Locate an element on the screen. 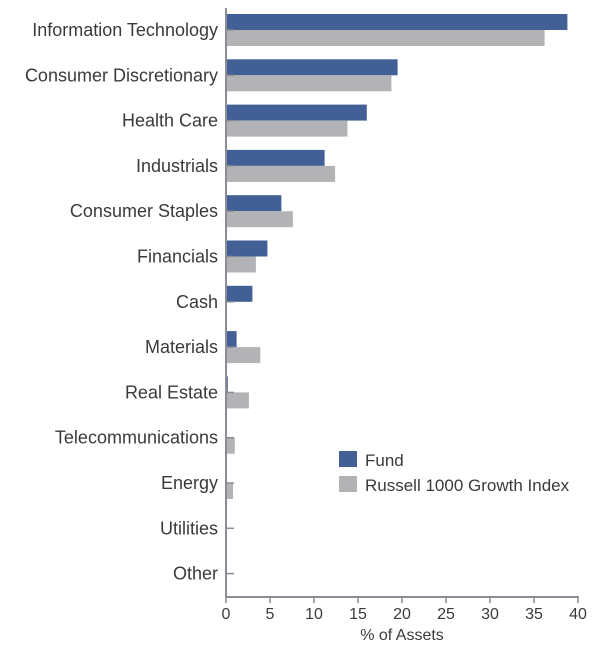 The width and height of the screenshot is (599, 652). x-tick-label-0: 0 is located at coordinates (226, 614).